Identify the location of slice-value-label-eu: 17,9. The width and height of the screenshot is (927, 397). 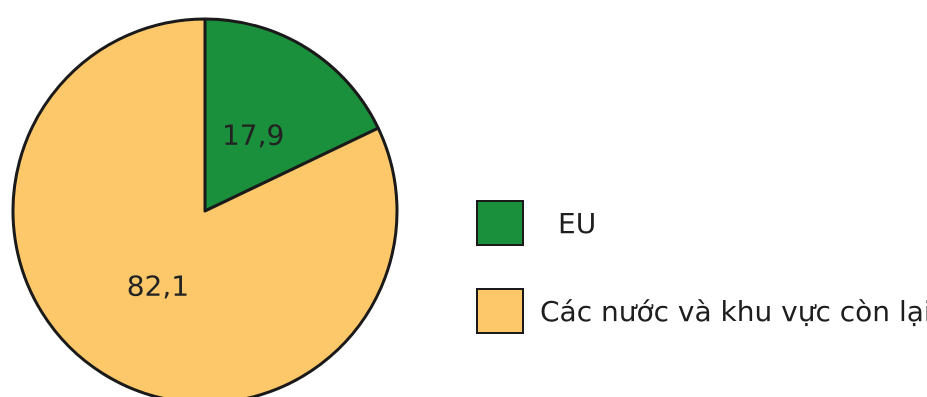
(253, 135).